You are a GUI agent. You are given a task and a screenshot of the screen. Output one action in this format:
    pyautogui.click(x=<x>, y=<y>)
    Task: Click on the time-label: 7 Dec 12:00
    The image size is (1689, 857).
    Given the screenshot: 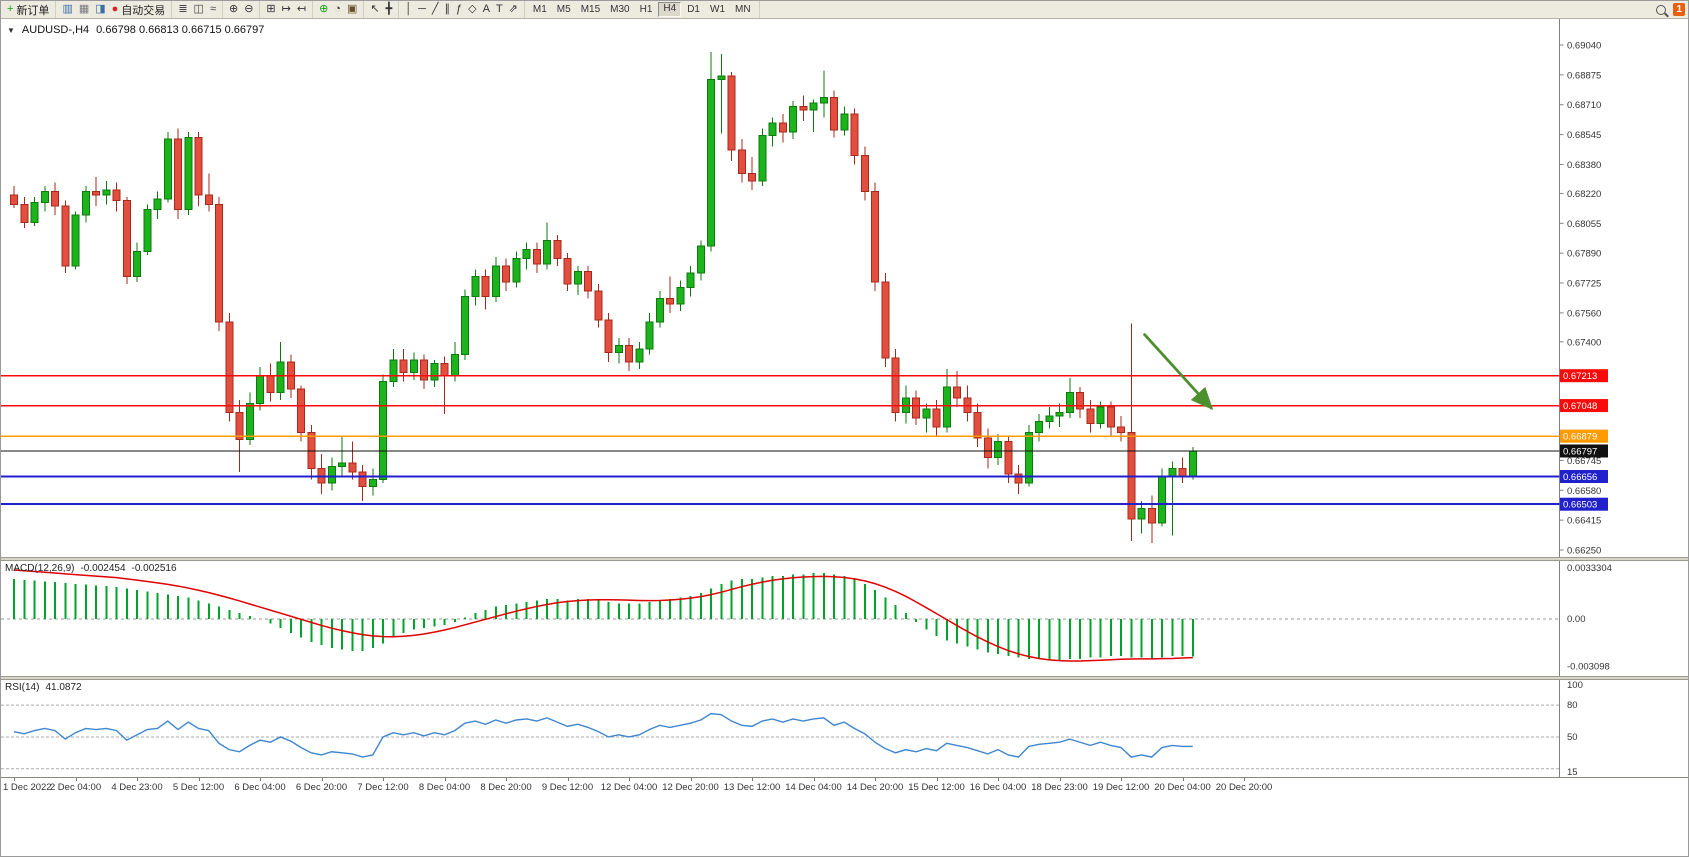 What is the action you would take?
    pyautogui.click(x=383, y=787)
    